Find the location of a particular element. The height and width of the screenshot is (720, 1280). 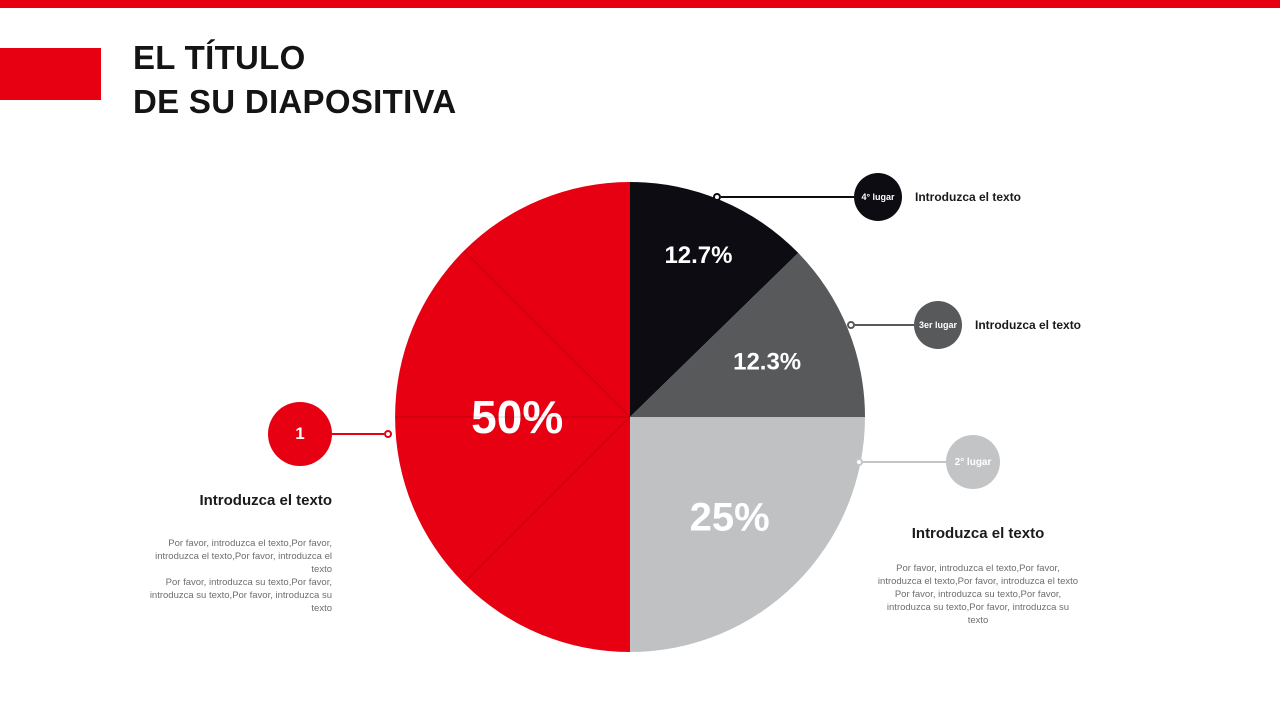

pie-slice-label-3er-lugar: 12.3% is located at coordinates (767, 362).